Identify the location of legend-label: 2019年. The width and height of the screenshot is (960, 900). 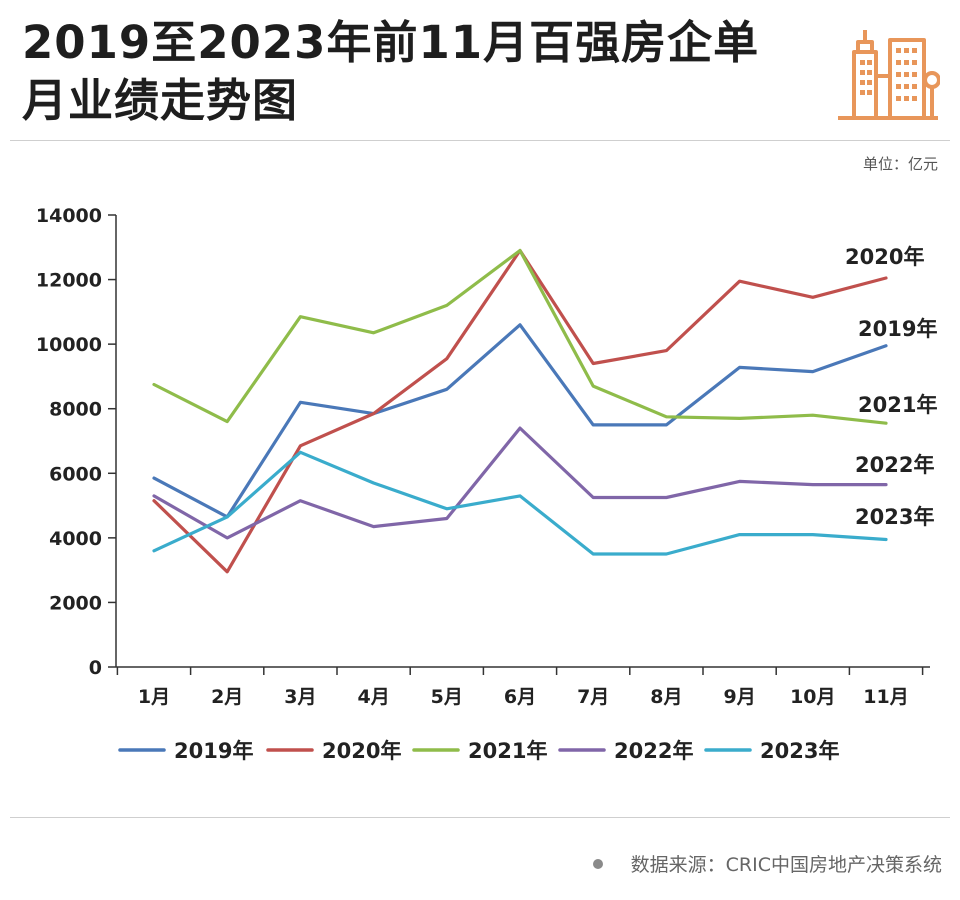
(213, 751).